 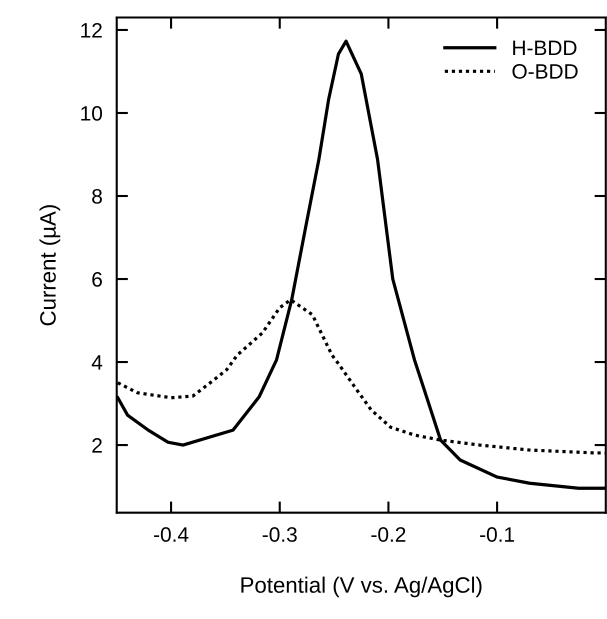 What do you see at coordinates (171, 534) in the screenshot?
I see `x-tick-label: -0.4` at bounding box center [171, 534].